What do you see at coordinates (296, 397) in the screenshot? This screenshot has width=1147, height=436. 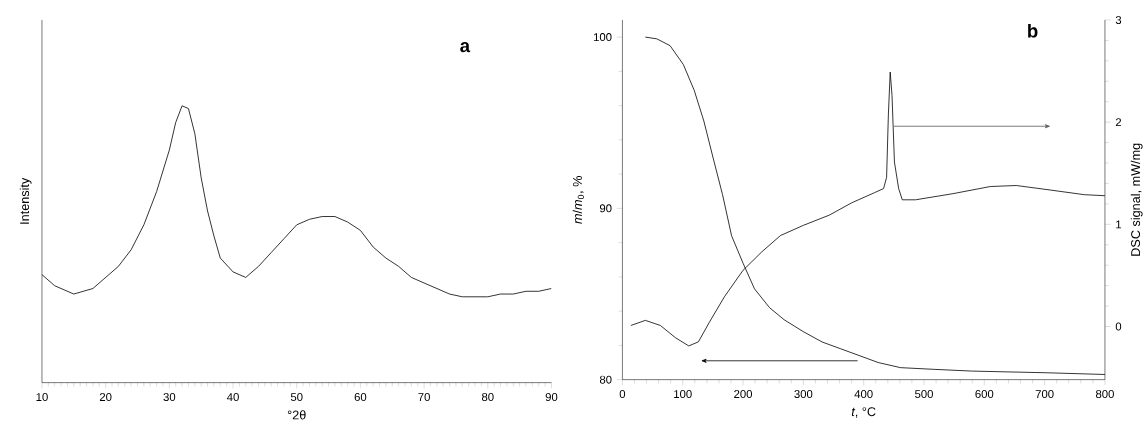 I see `x-tick-label: 50` at bounding box center [296, 397].